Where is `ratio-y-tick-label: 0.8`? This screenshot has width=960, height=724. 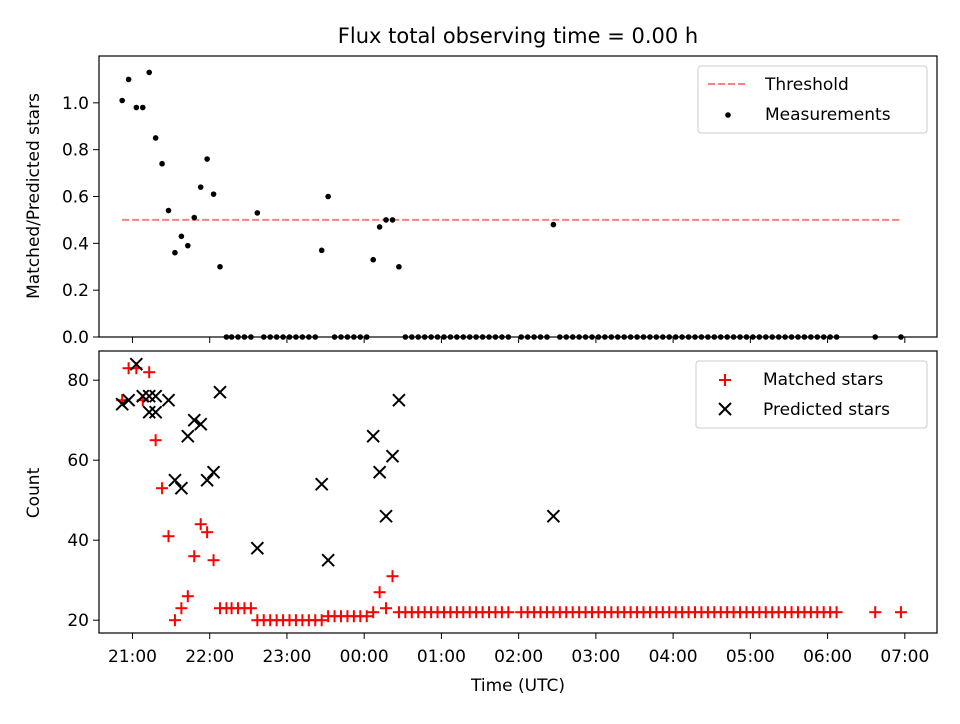
ratio-y-tick-label: 0.8 is located at coordinates (75, 151).